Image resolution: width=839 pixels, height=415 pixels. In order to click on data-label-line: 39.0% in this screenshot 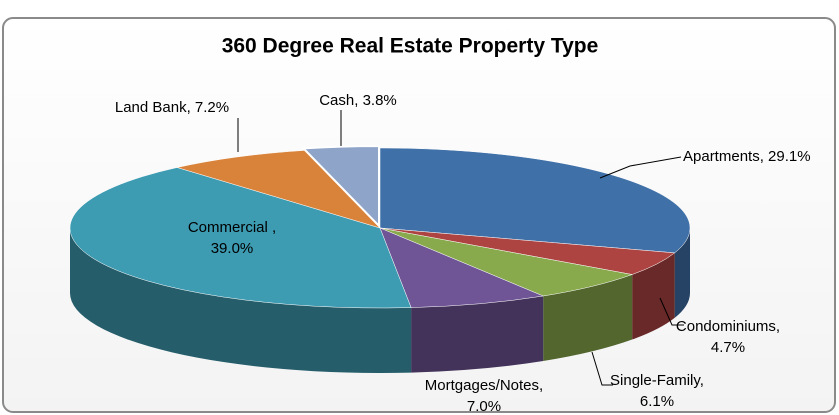, I will do `click(232, 248)`.